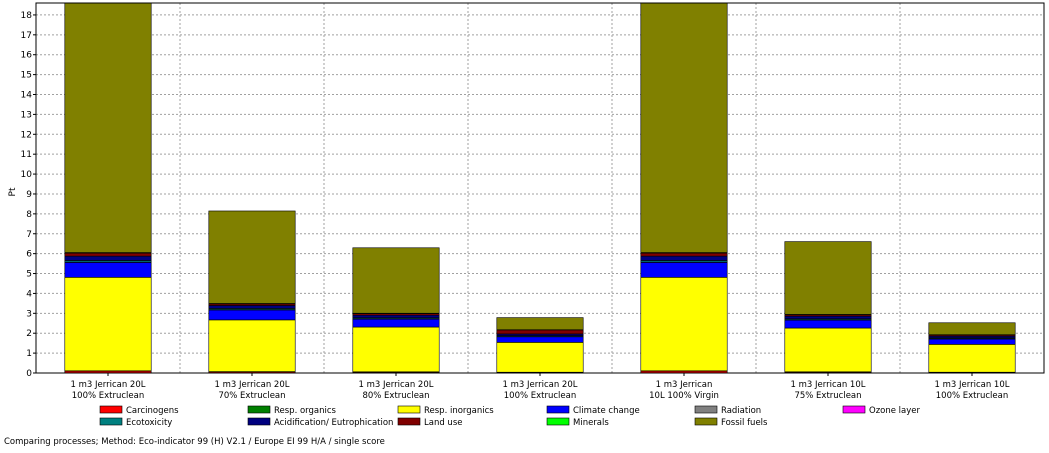 This screenshot has height=453, width=1049. Describe the element at coordinates (26, 115) in the screenshot. I see `y-tick-label: 13` at that location.